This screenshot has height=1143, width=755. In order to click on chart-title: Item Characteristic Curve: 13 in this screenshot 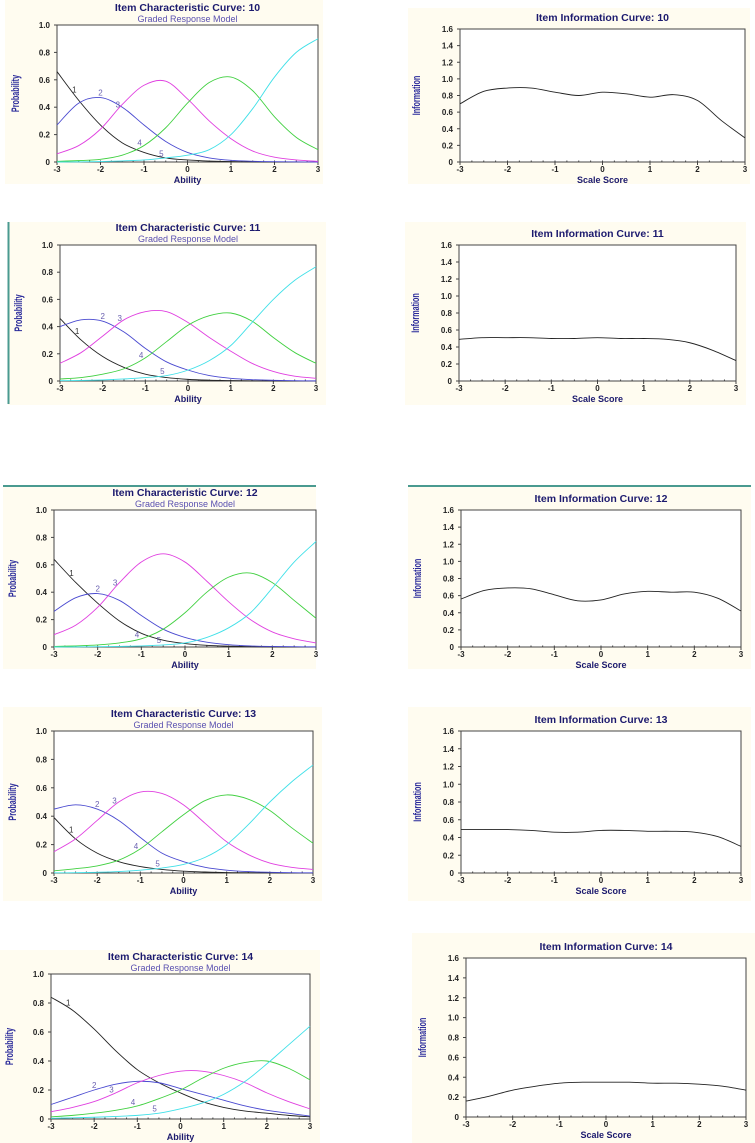, I will do `click(183, 714)`.